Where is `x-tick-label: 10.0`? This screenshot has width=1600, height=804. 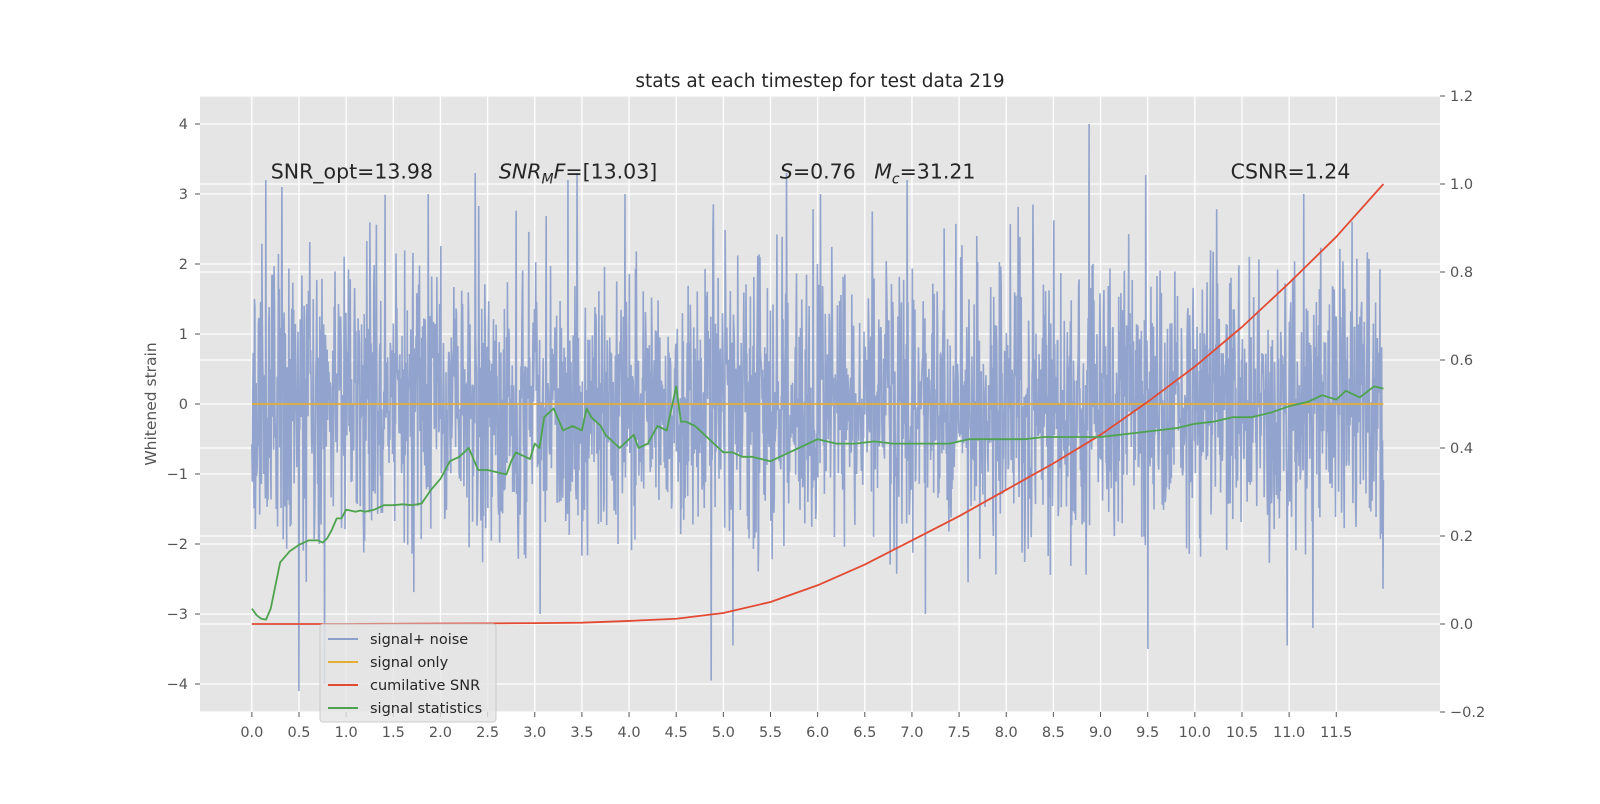
x-tick-label: 10.0 is located at coordinates (1195, 733).